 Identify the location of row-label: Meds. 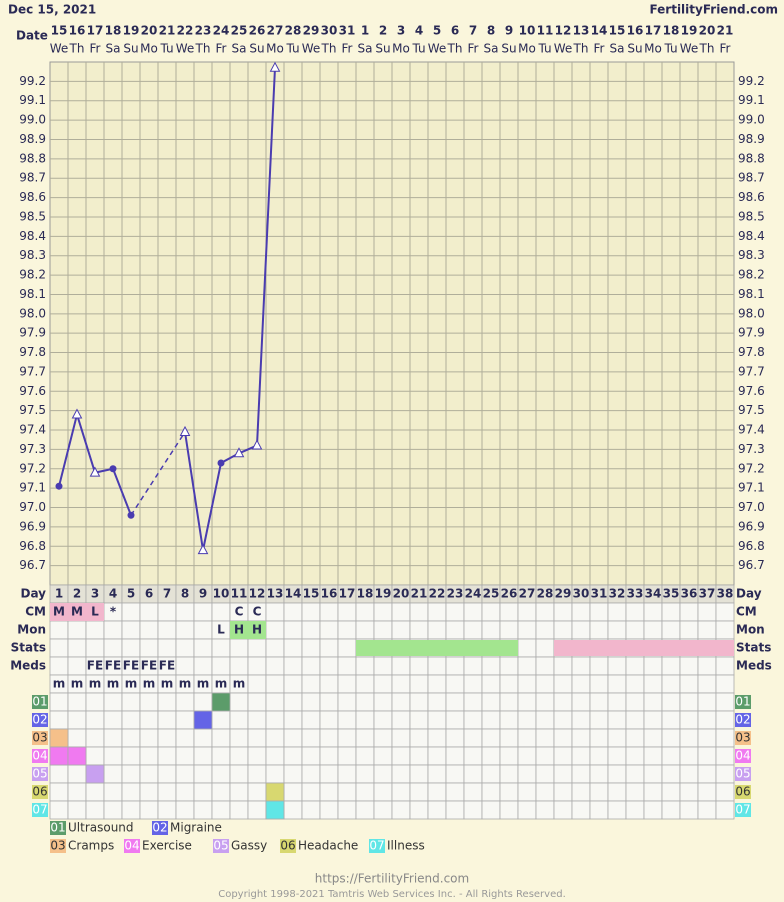
(28, 666).